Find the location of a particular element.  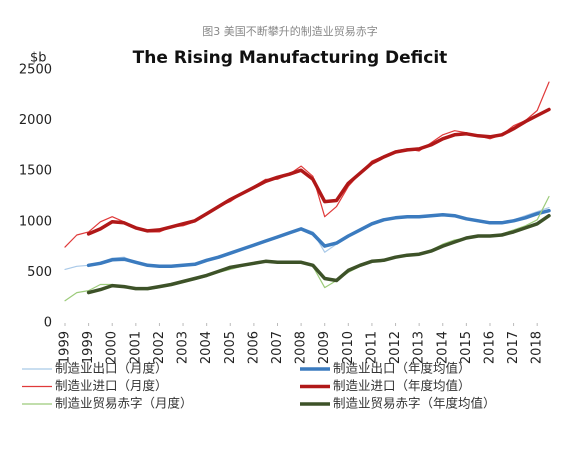

x-tick-label: 2010 is located at coordinates (348, 347).